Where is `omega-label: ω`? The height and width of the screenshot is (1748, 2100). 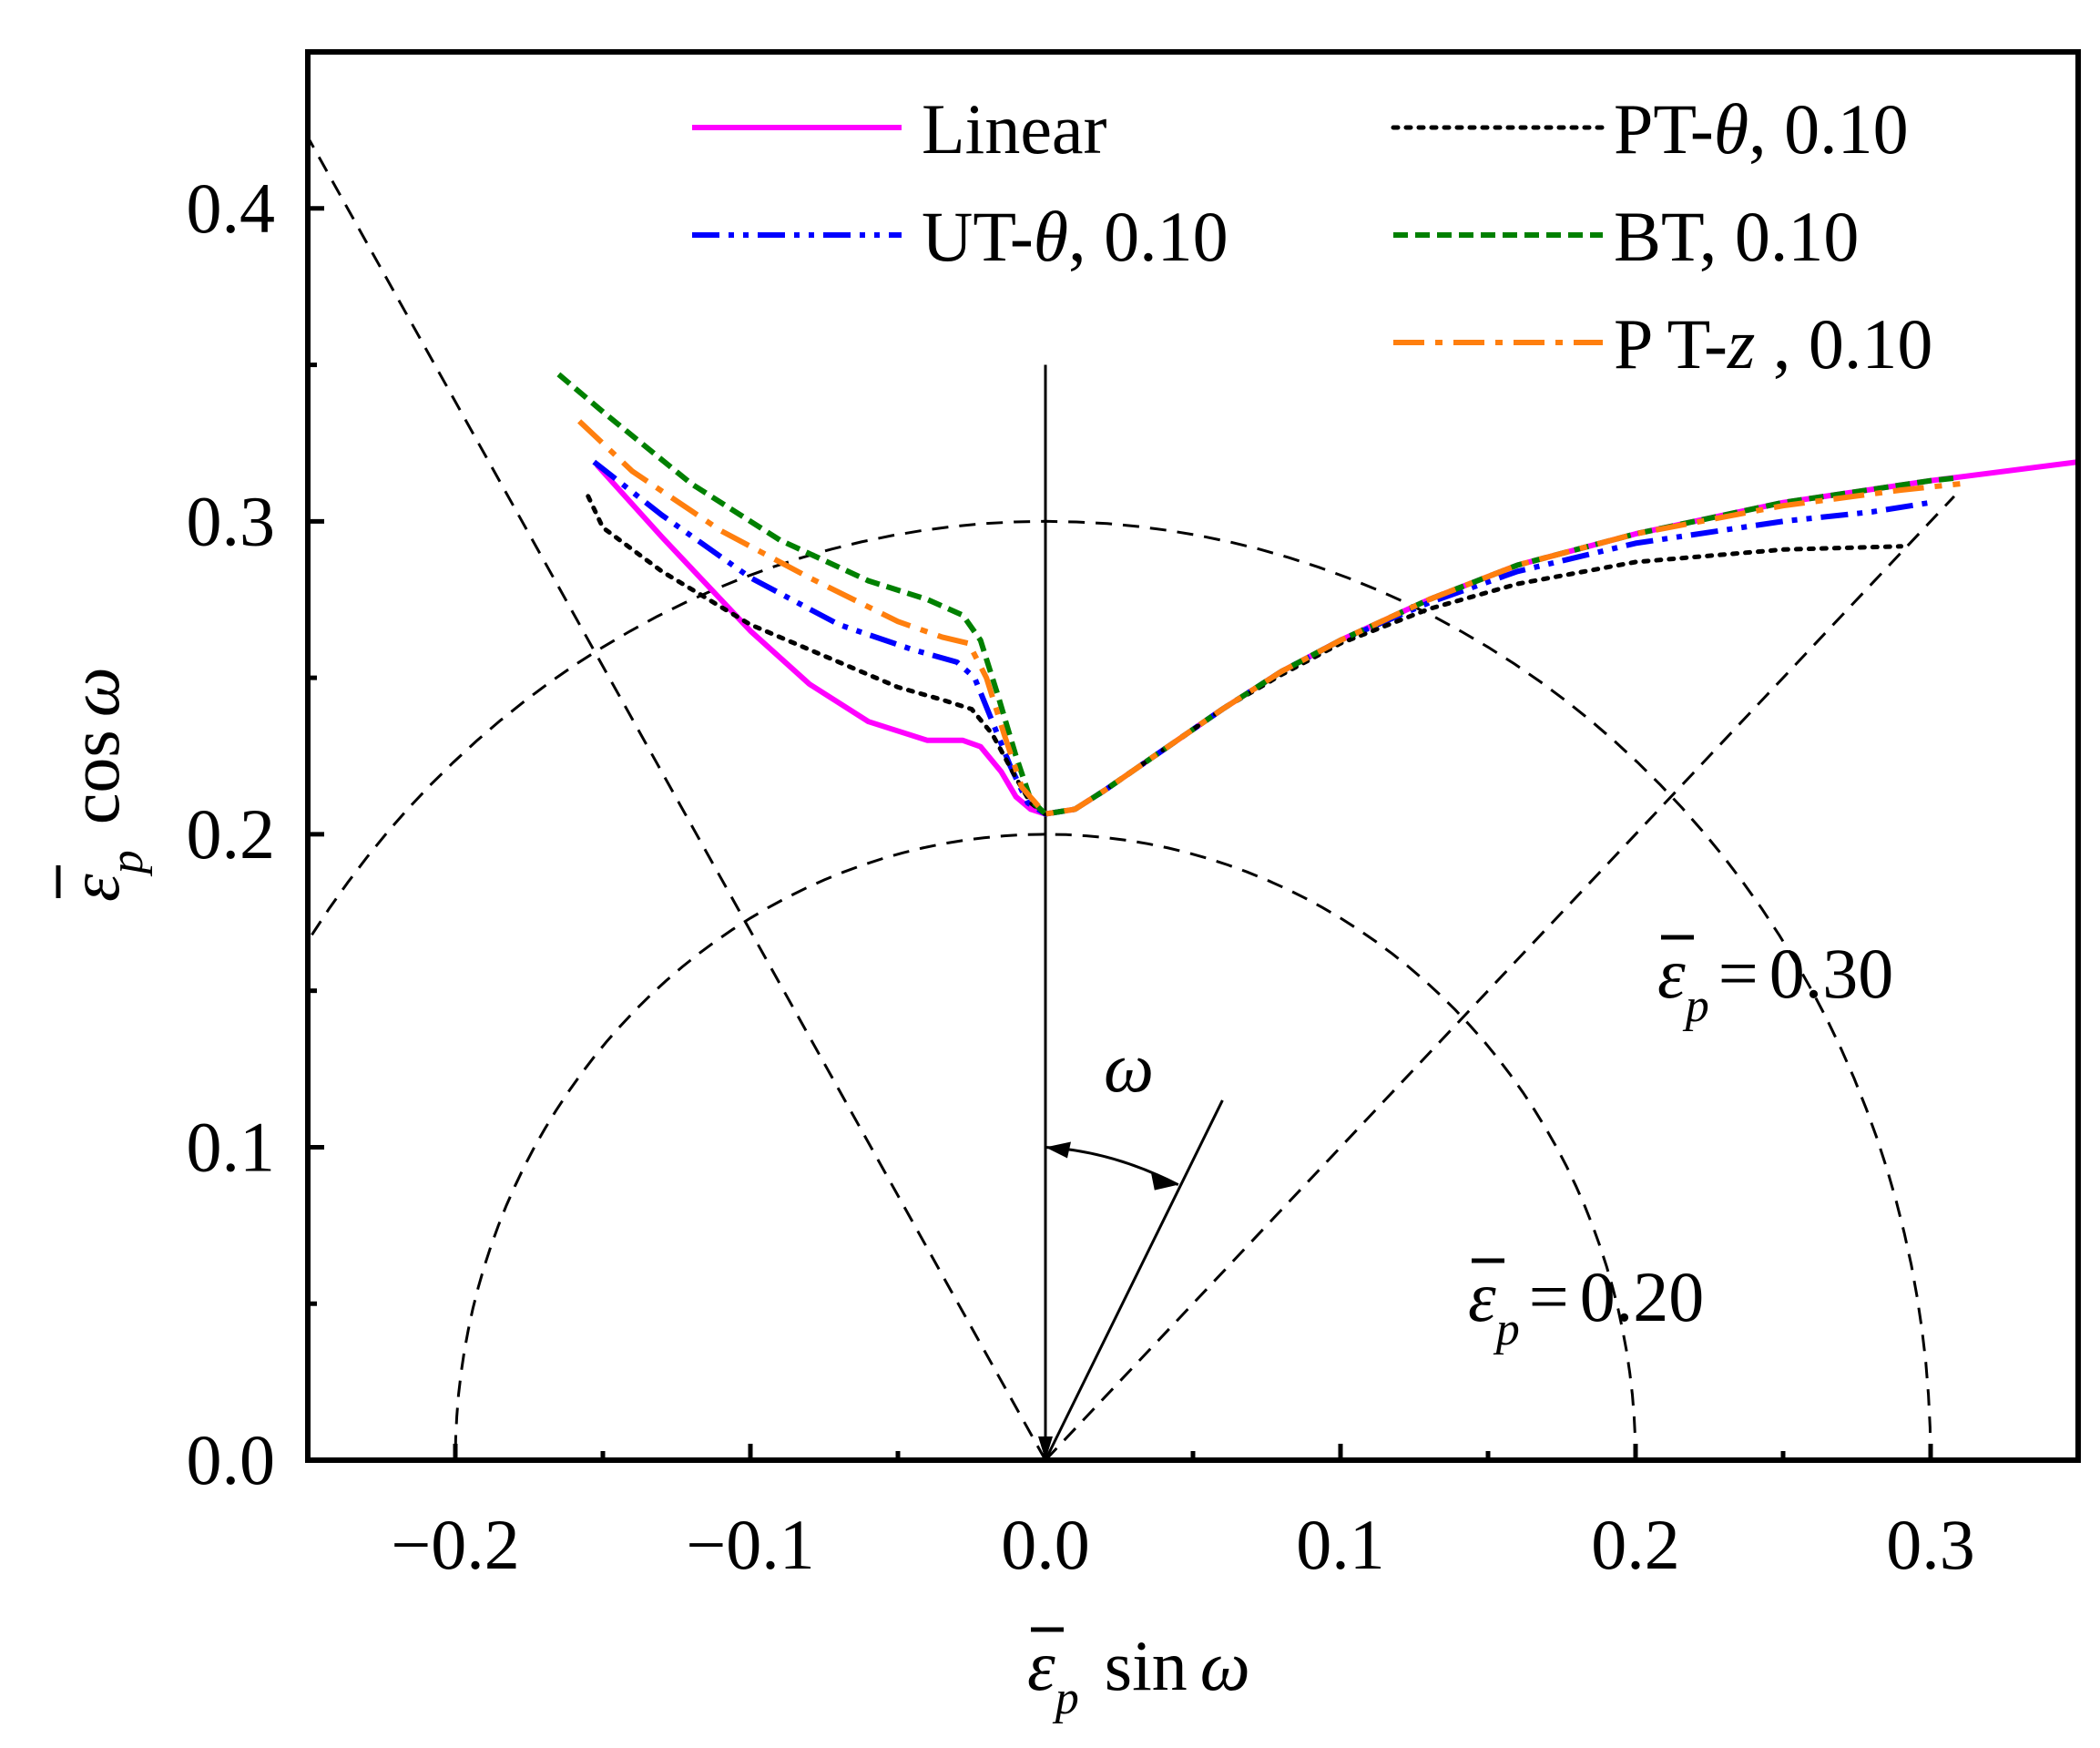 omega-label: ω is located at coordinates (1129, 1067).